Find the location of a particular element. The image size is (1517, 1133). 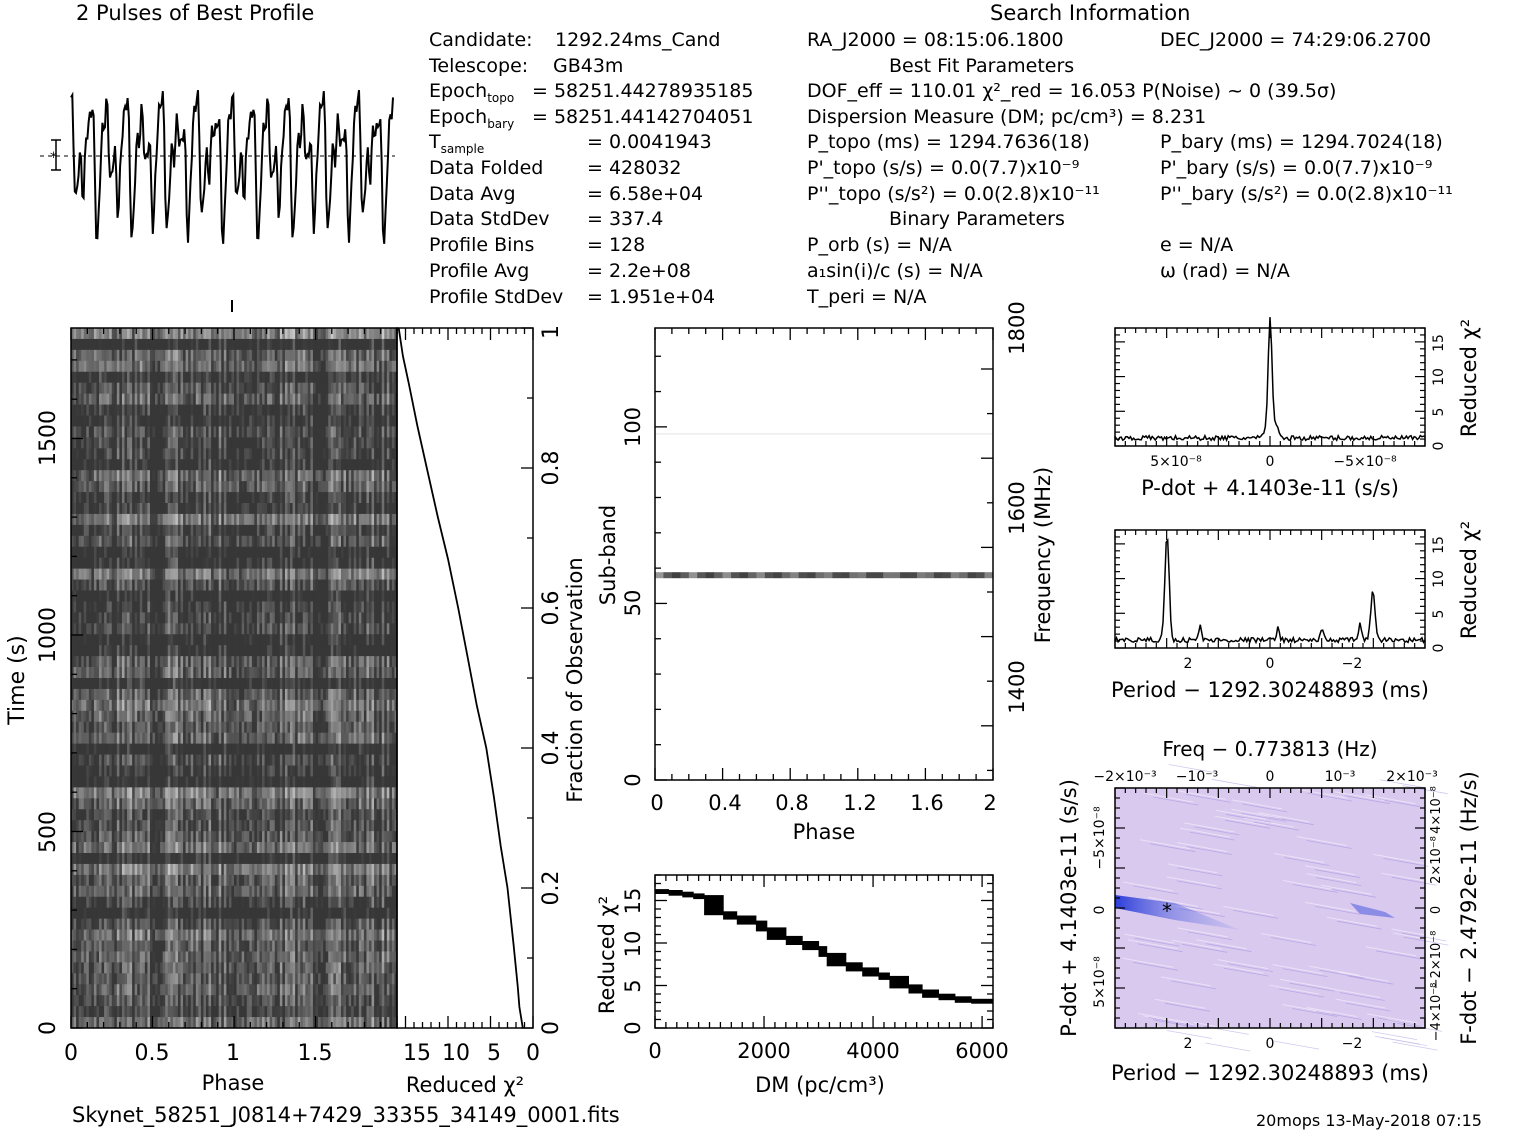

pc-ytick-1: 5 is located at coordinates (1439, 614).